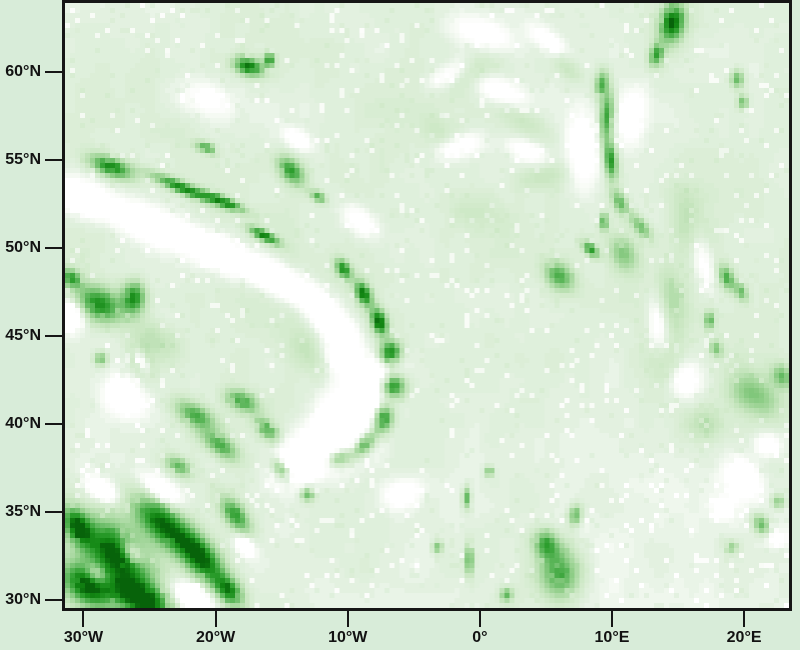 The width and height of the screenshot is (800, 650). Describe the element at coordinates (23, 424) in the screenshot. I see `y-axis-tick-label: 40°N` at that location.